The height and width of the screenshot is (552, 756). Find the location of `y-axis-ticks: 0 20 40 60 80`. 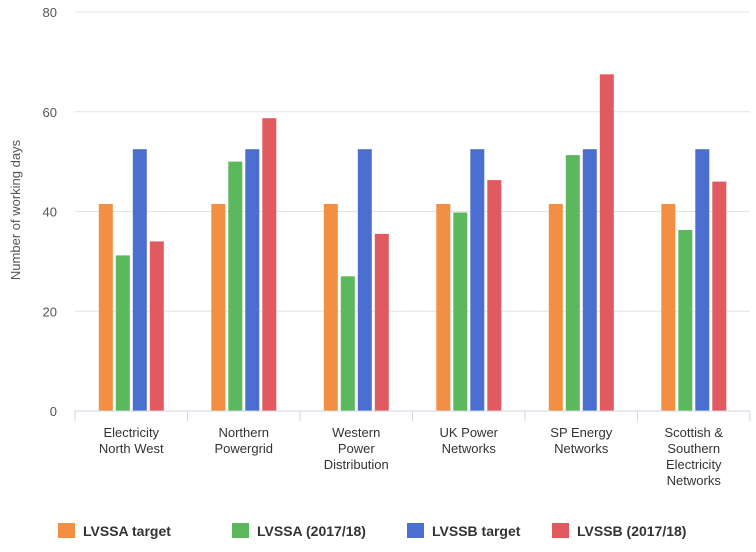

y-axis-ticks: 0 20 40 60 80 is located at coordinates (50, 212).